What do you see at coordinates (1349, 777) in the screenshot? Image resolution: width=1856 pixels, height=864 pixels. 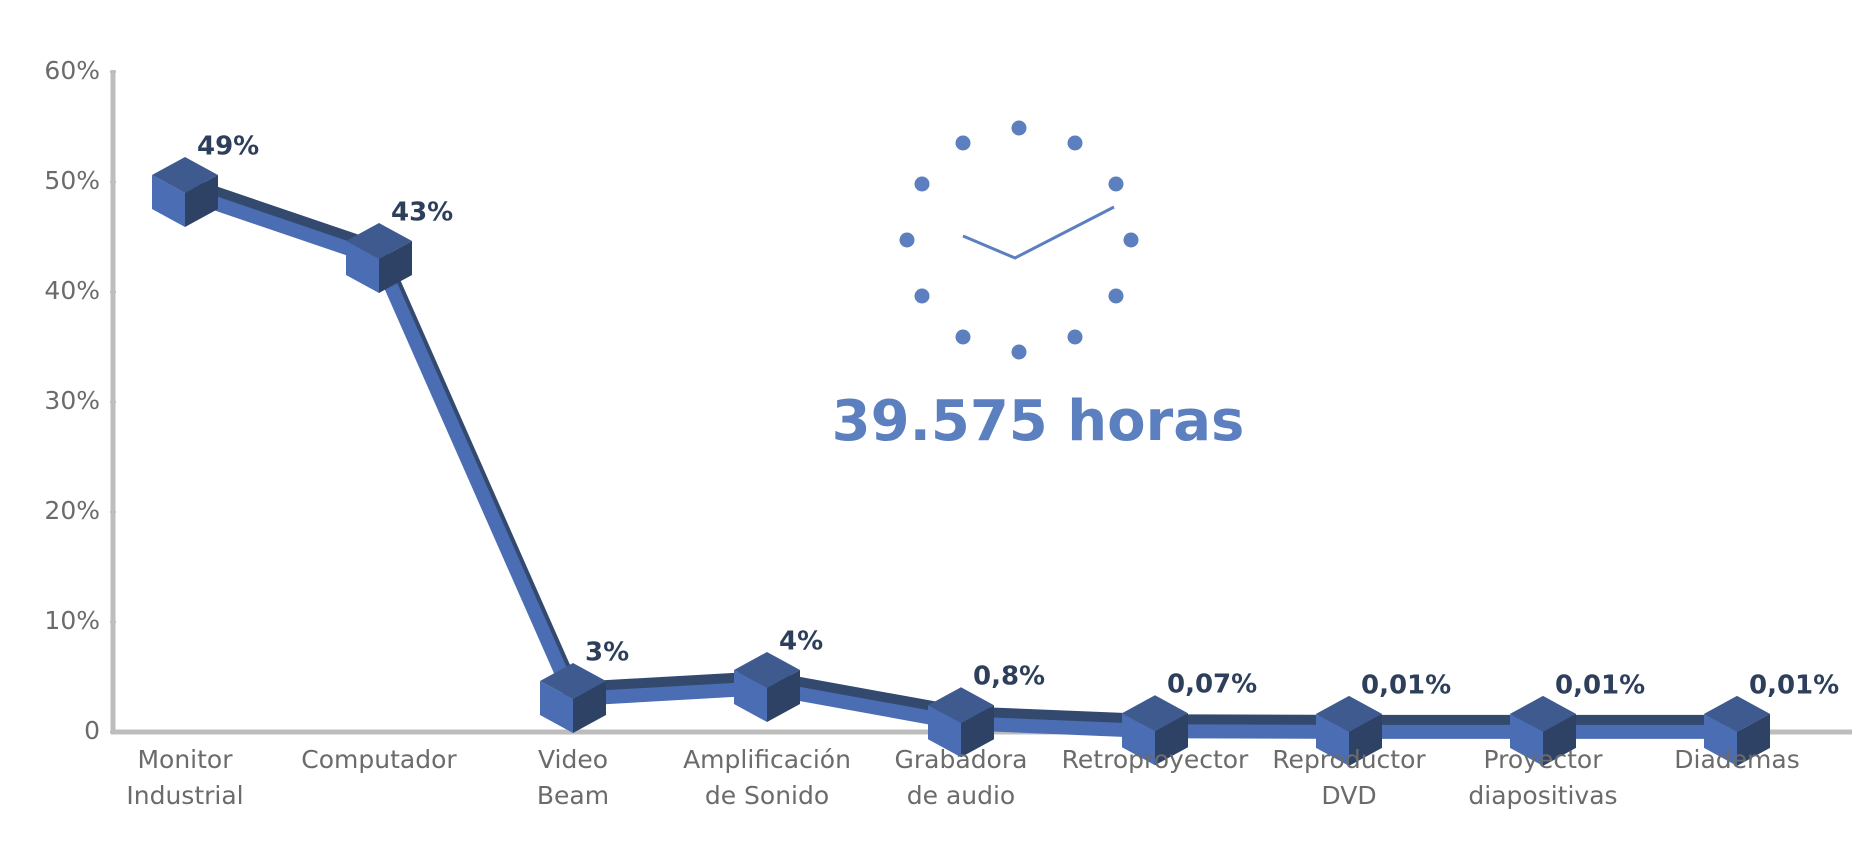 I see `x-tick-label: Reproductor DVD` at bounding box center [1349, 777].